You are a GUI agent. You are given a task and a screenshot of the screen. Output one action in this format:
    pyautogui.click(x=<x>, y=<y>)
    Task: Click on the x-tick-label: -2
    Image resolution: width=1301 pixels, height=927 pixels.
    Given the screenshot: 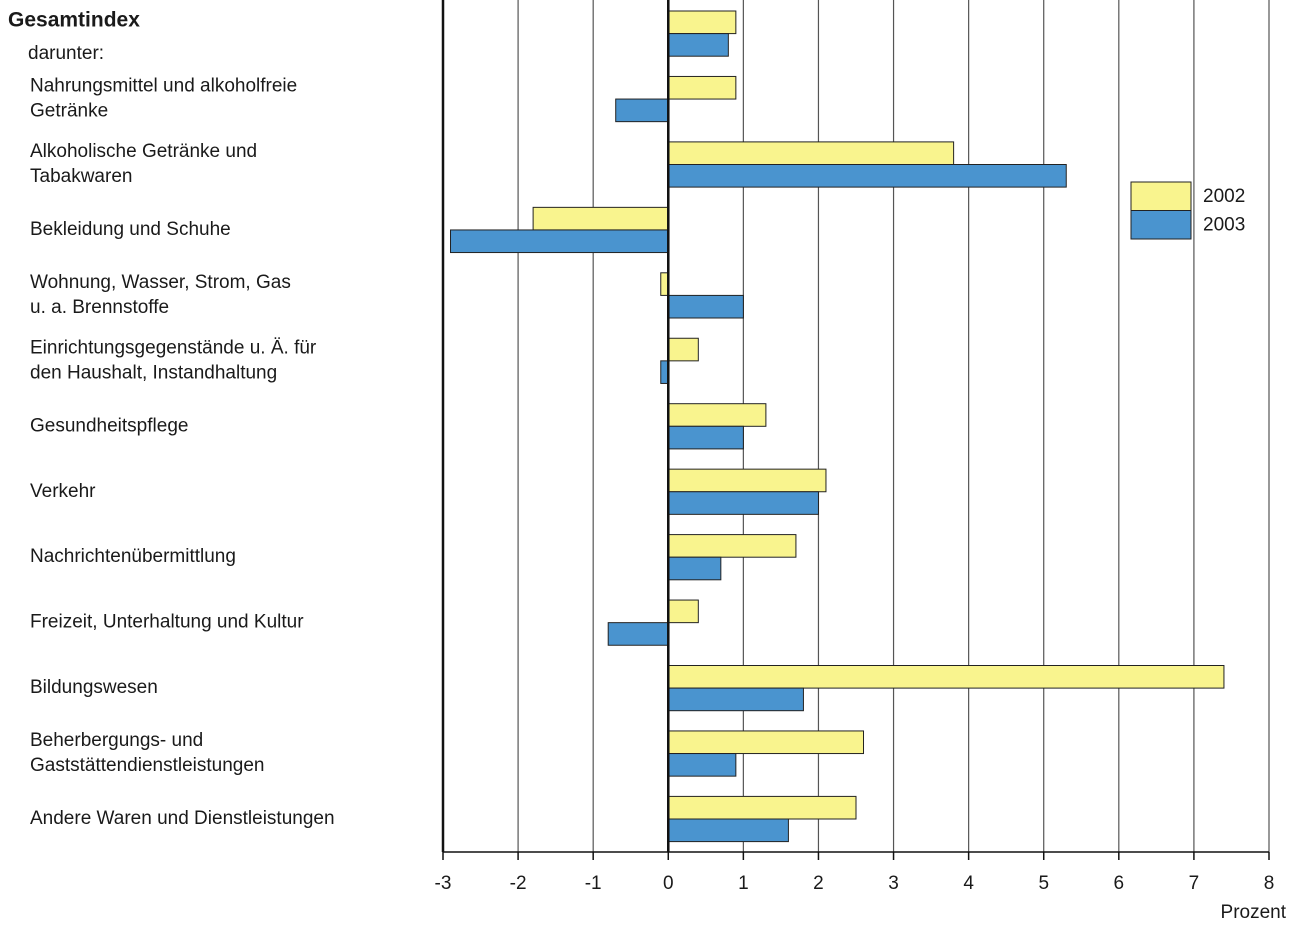 What is the action you would take?
    pyautogui.click(x=518, y=883)
    